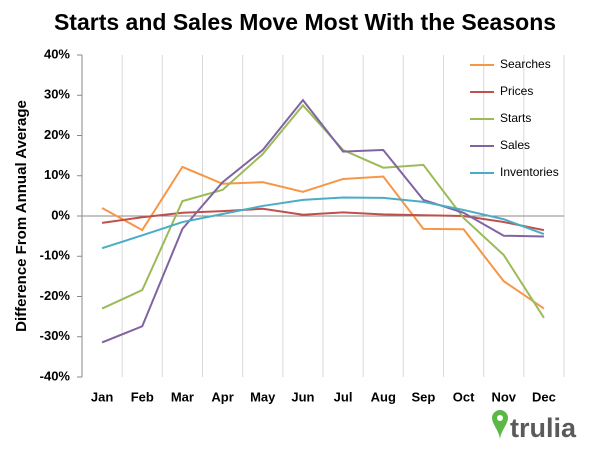  What do you see at coordinates (525, 64) in the screenshot?
I see `legend-label: Searches` at bounding box center [525, 64].